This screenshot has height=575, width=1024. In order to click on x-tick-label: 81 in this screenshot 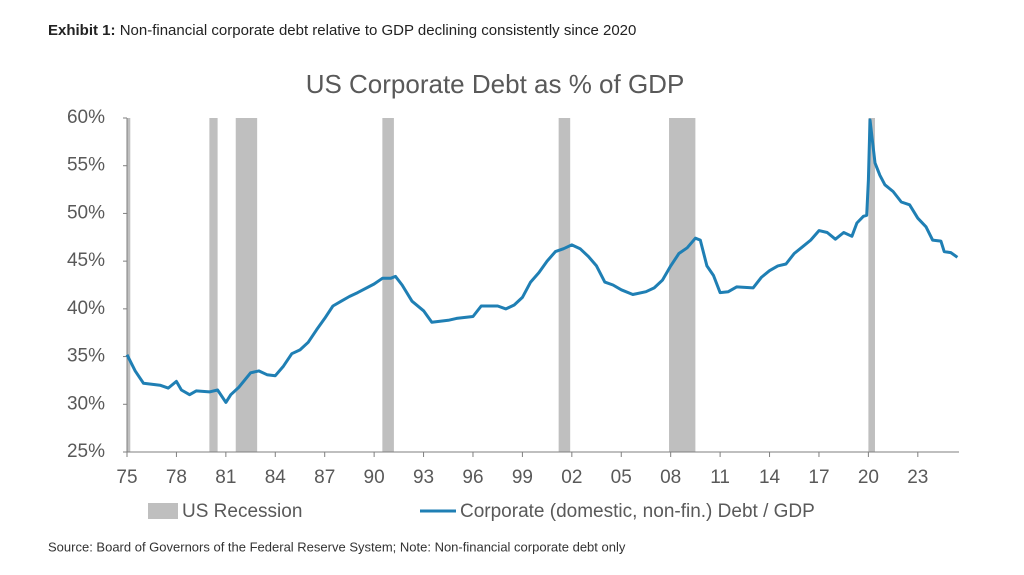, I will do `click(225, 477)`.